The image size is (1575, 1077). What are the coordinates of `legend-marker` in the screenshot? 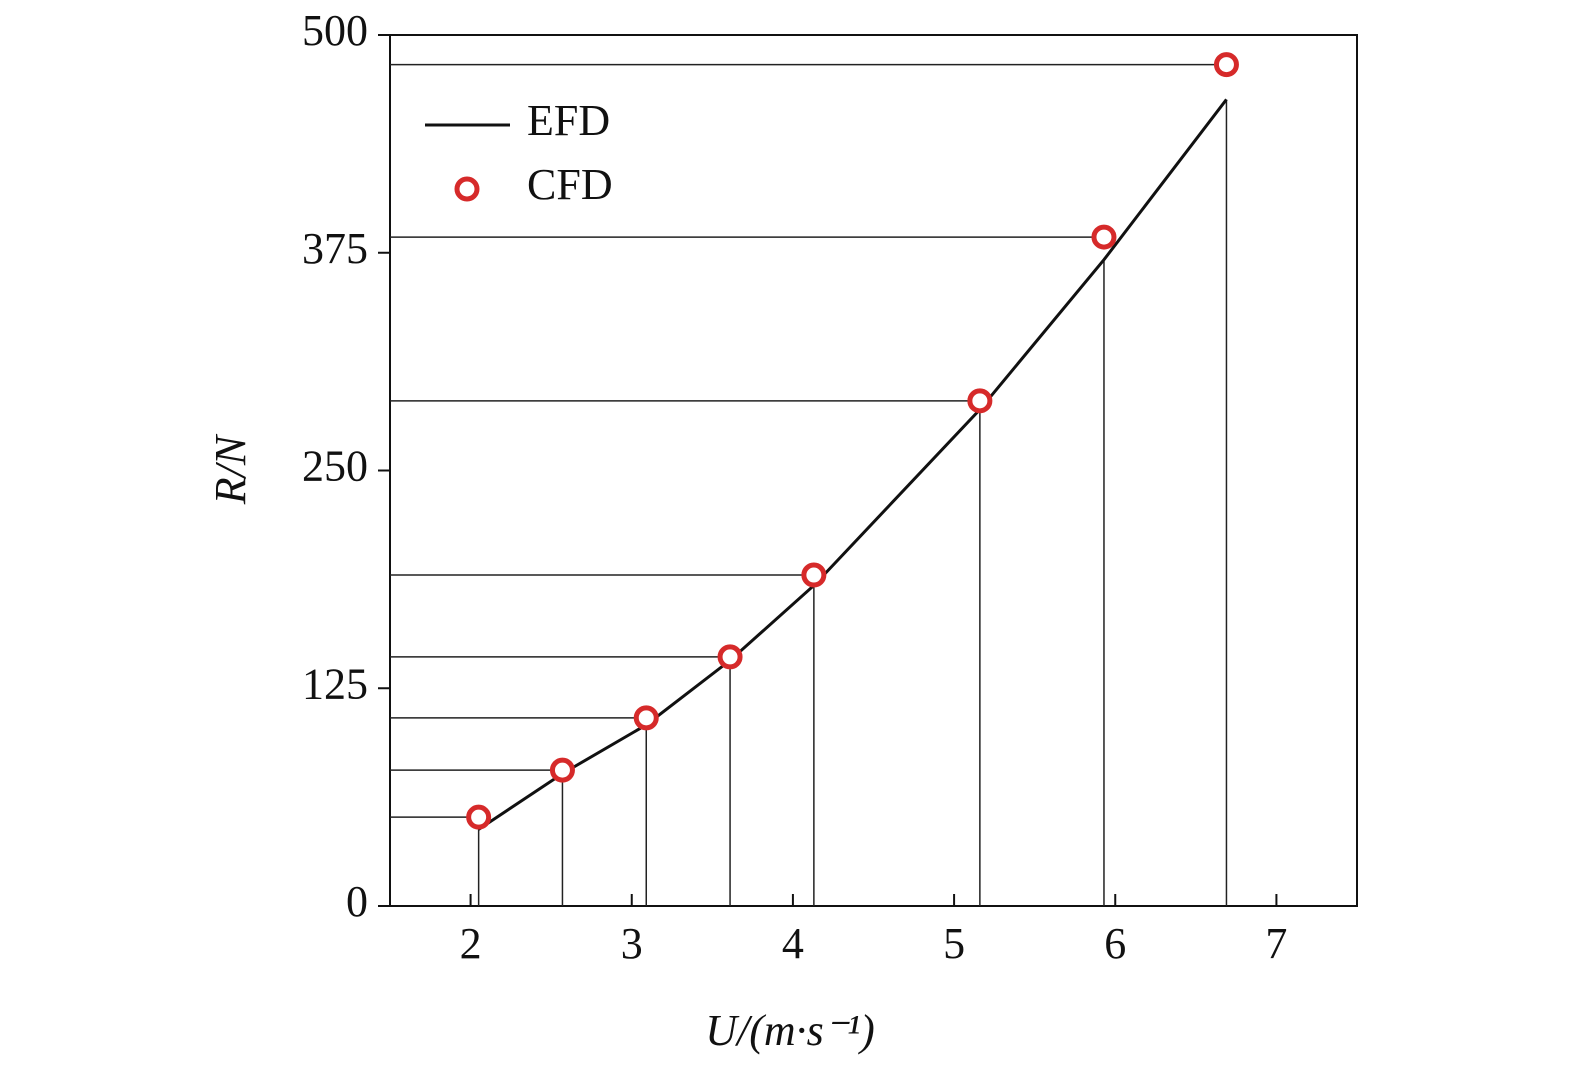 It's located at (467, 189).